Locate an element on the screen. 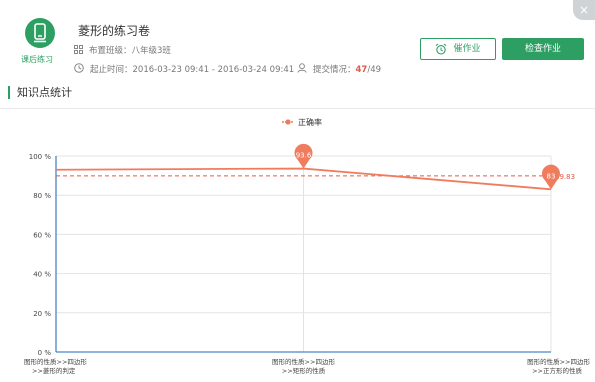 The height and width of the screenshot is (382, 595). section-title: 知识点统计 is located at coordinates (40, 92).